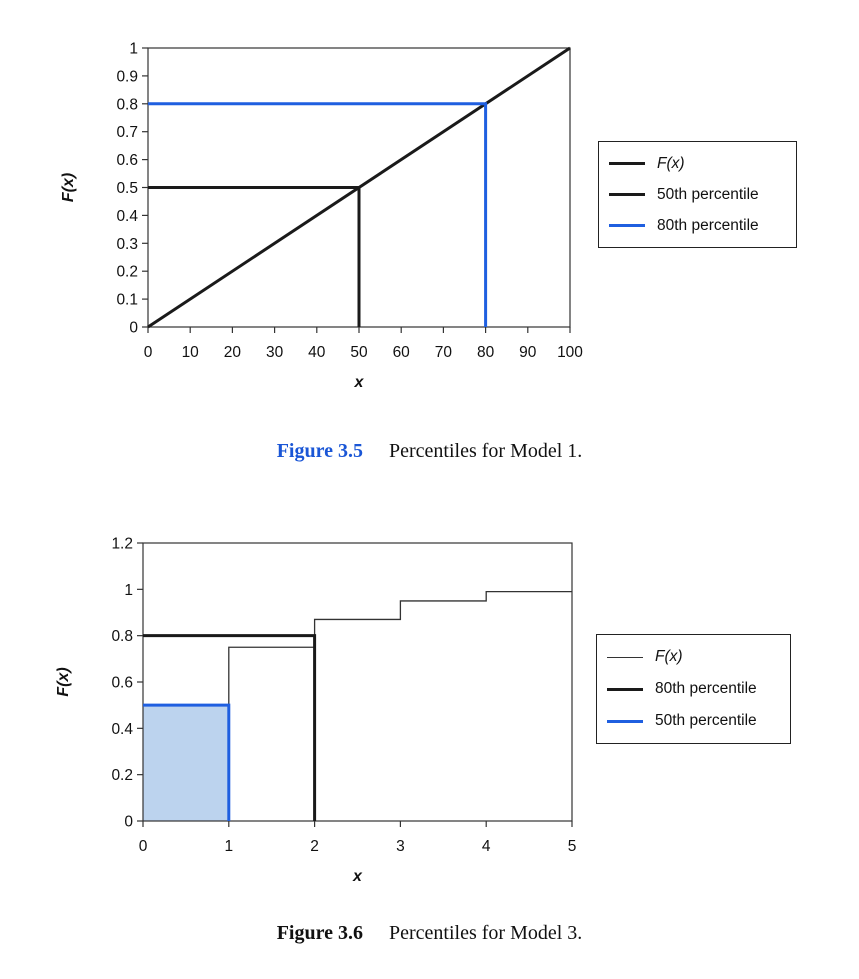  What do you see at coordinates (486, 451) in the screenshot?
I see `caption-text: Percentiles for Model 1.` at bounding box center [486, 451].